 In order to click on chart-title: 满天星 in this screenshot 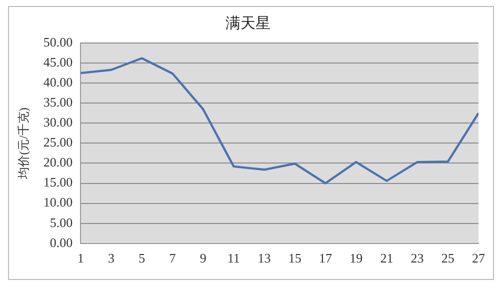, I will do `click(248, 23)`.